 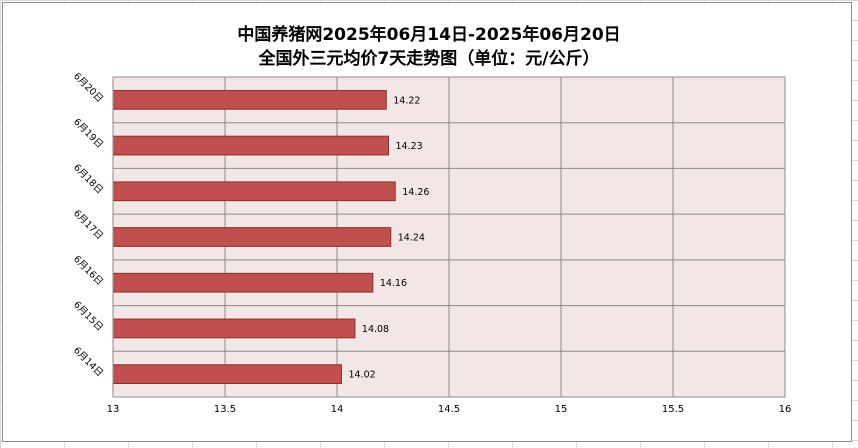 What do you see at coordinates (375, 329) in the screenshot?
I see `data-label: 14.08` at bounding box center [375, 329].